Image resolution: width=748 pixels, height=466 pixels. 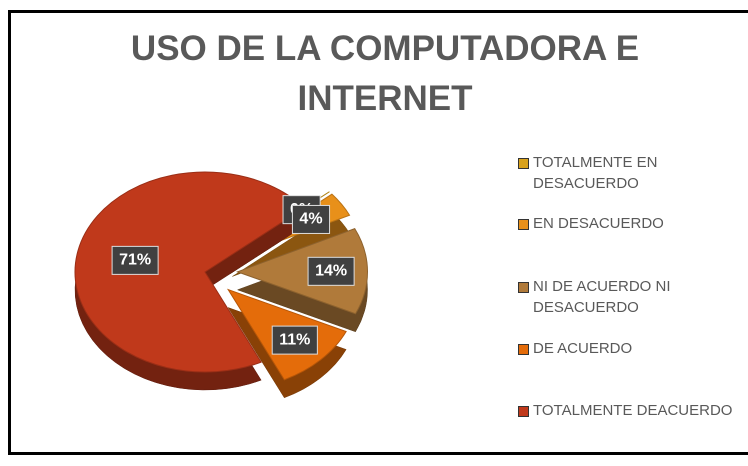 I want to click on data-label-text: 11%, so click(x=294, y=339).